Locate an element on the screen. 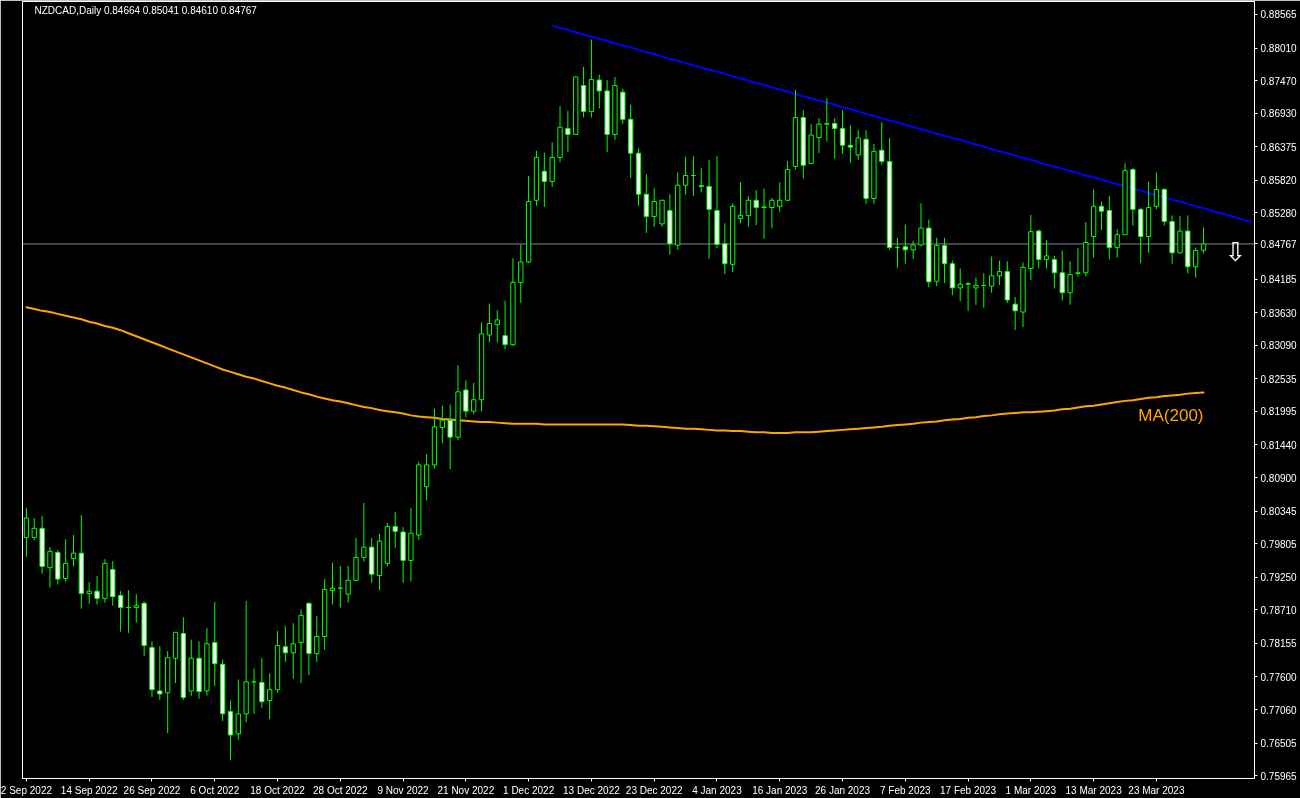 The image size is (1300, 798). y-tick-label: 0.81995 is located at coordinates (1279, 412).